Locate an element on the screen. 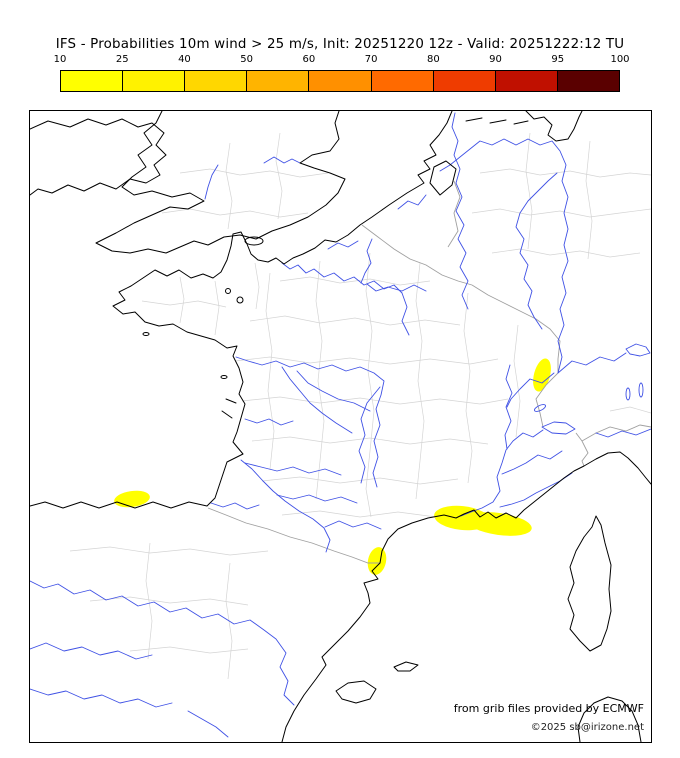 Image resolution: width=680 pixels, height=758 pixels. island-mallorca is located at coordinates (356, 692).